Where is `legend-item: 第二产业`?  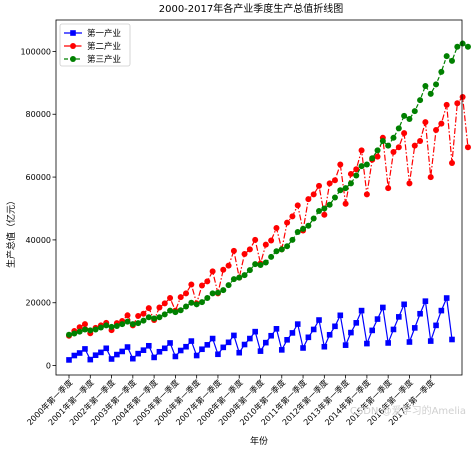 legend-item: 第二产业 is located at coordinates (92, 46).